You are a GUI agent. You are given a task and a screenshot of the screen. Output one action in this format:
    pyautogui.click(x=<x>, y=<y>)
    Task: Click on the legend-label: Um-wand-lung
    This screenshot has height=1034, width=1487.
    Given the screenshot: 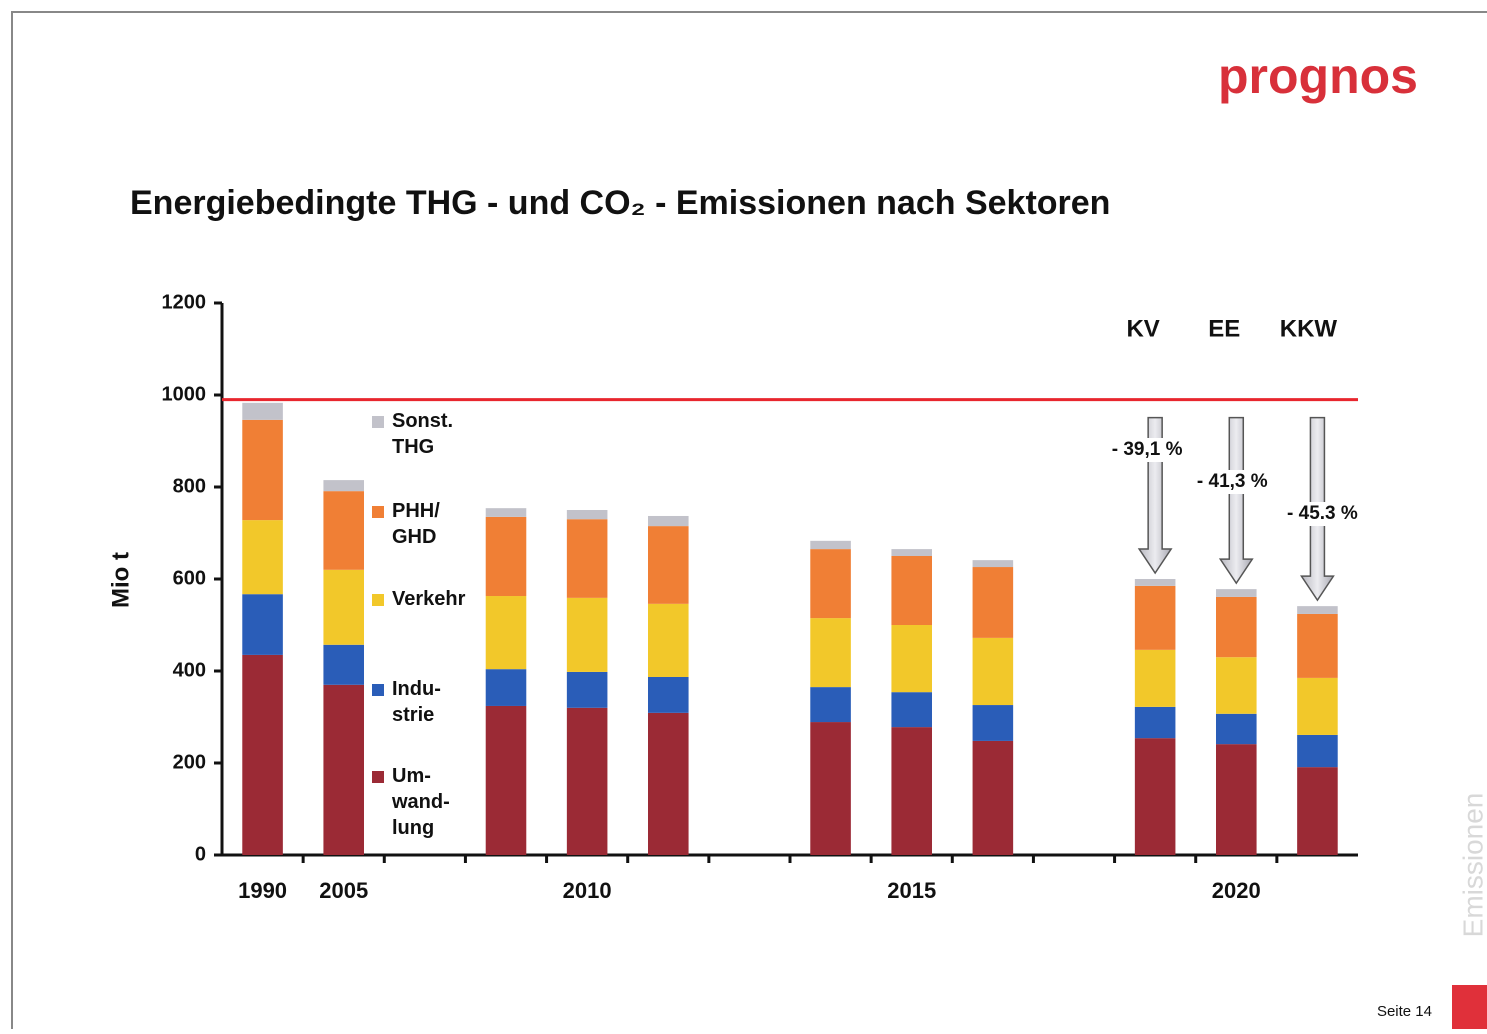 What is the action you would take?
    pyautogui.click(x=420, y=802)
    